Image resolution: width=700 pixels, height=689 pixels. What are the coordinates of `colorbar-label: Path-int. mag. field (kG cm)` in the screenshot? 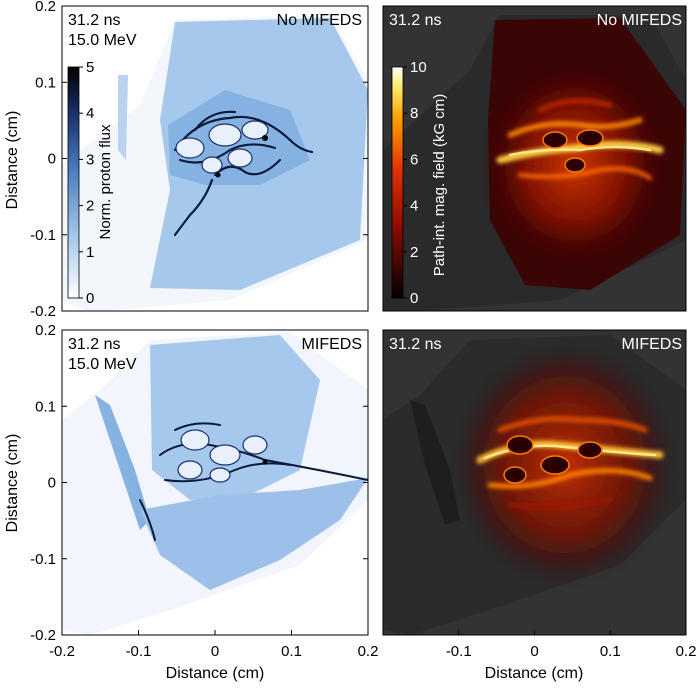 It's located at (439, 185).